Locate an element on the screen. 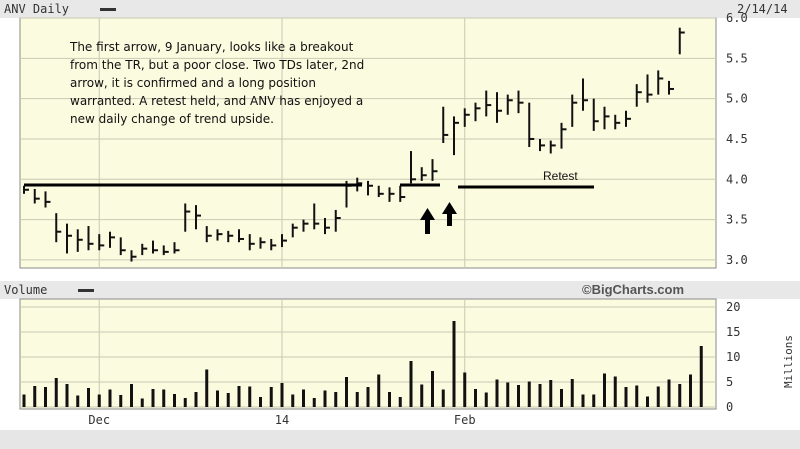 The height and width of the screenshot is (449, 800). volume-tick-label: 5 is located at coordinates (729, 382).